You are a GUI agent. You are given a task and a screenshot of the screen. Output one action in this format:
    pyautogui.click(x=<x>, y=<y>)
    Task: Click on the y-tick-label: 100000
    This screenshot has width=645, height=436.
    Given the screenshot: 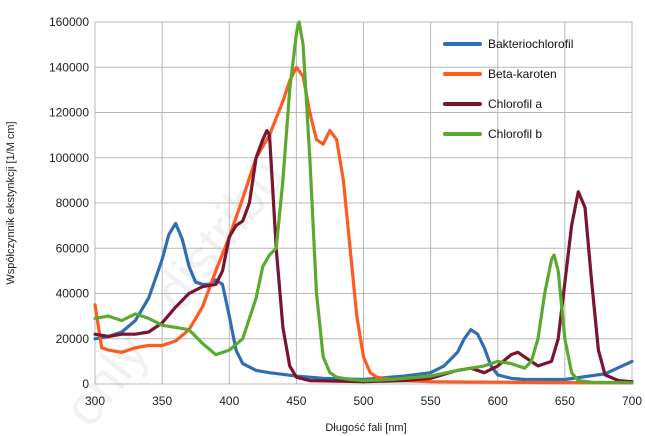 What is the action you would take?
    pyautogui.click(x=69, y=158)
    